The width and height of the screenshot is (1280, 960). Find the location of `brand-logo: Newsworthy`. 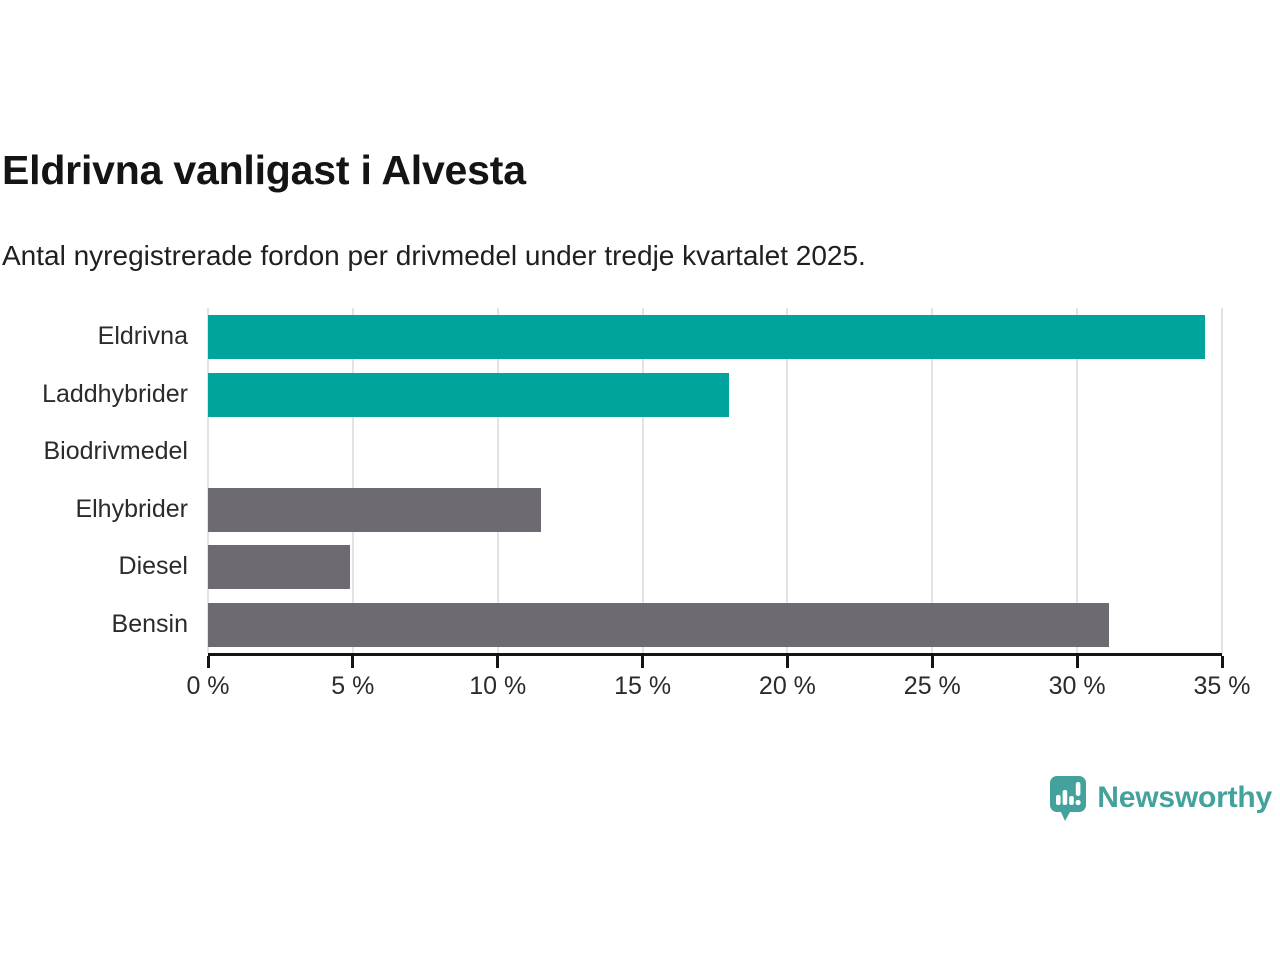

brand-logo: Newsworthy is located at coordinates (1160, 798).